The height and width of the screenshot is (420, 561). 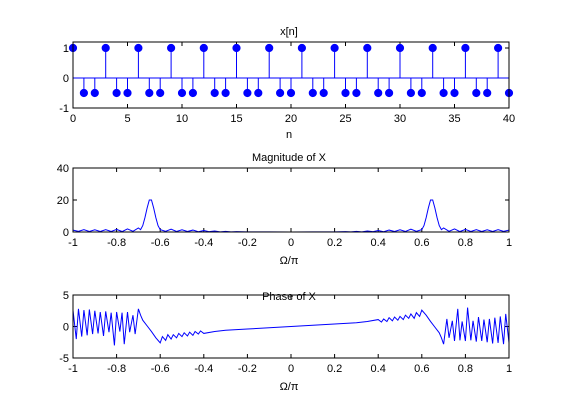 I want to click on subplot-0-ytick-label: 1, so click(x=66, y=49).